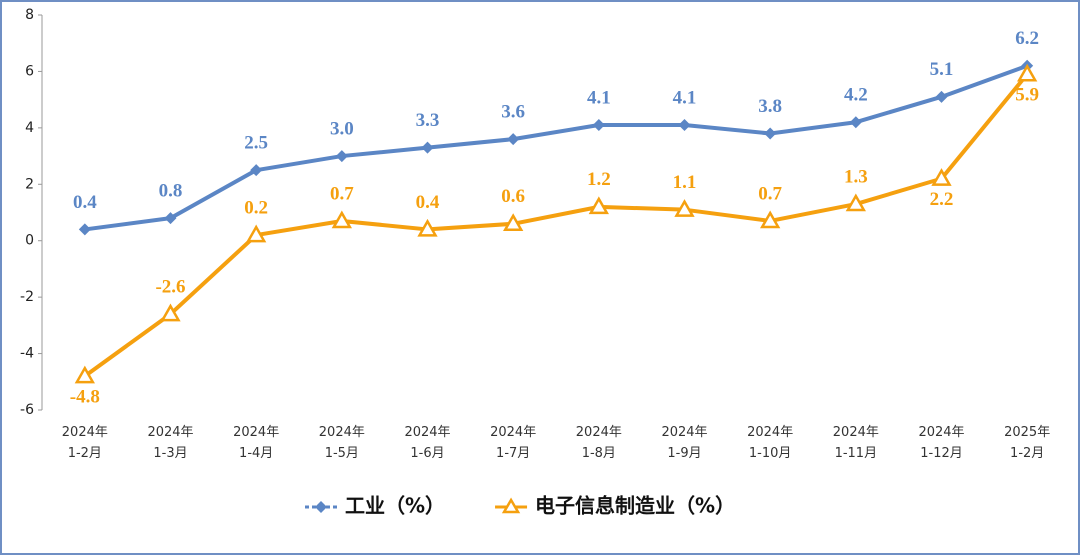 This screenshot has width=1080, height=555. What do you see at coordinates (427, 443) in the screenshot?
I see `x-tick-label: 2024年 1-6月` at bounding box center [427, 443].